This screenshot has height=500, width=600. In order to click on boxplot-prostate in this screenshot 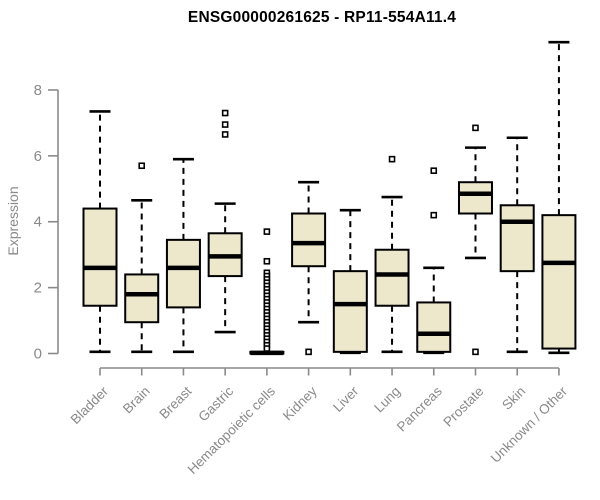, I will do `click(475, 240)`.